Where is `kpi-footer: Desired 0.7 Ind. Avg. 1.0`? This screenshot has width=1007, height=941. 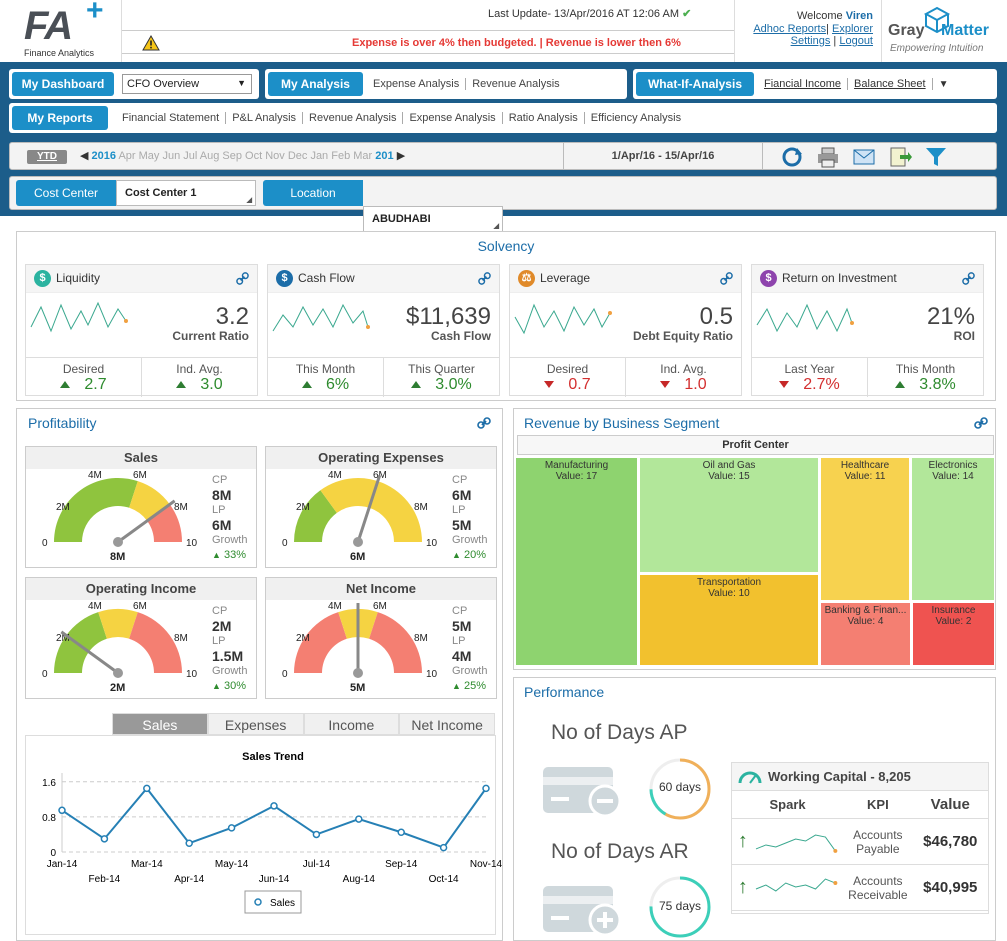
kpi-footer: Desired 0.7 Ind. Avg. 1.0 is located at coordinates (625, 377).